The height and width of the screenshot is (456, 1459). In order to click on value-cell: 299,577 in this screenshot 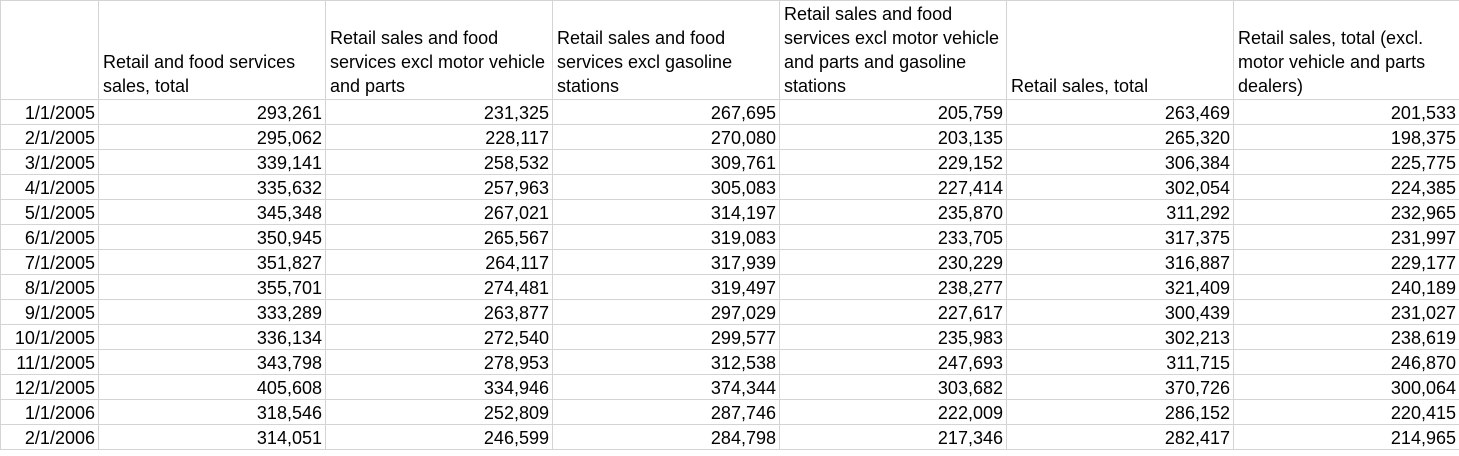, I will do `click(666, 337)`.